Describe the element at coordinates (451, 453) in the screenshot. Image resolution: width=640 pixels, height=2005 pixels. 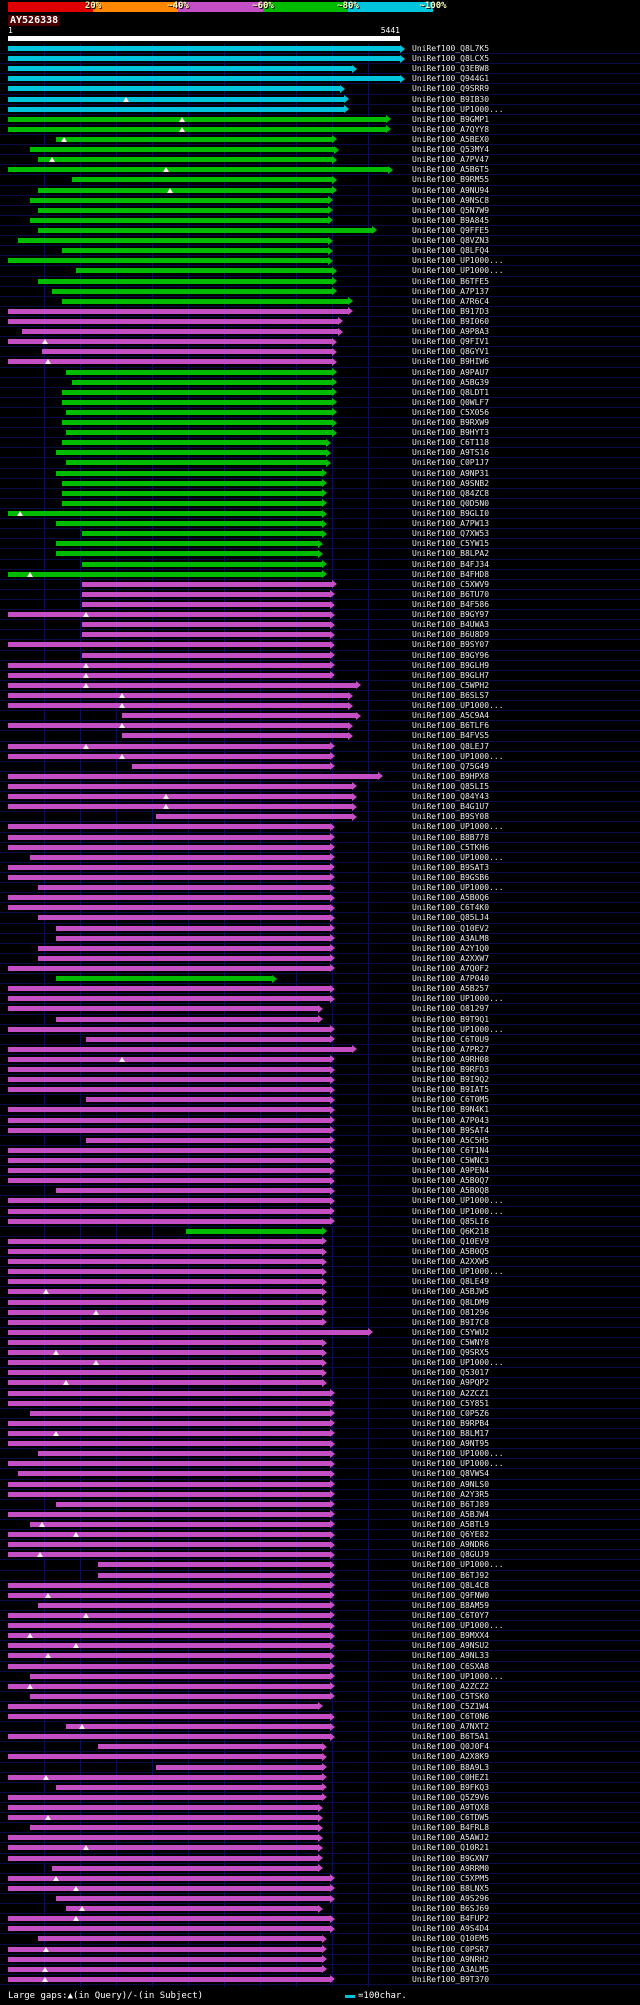
I see `hit-label: UniRef100_A9TS16` at that location.